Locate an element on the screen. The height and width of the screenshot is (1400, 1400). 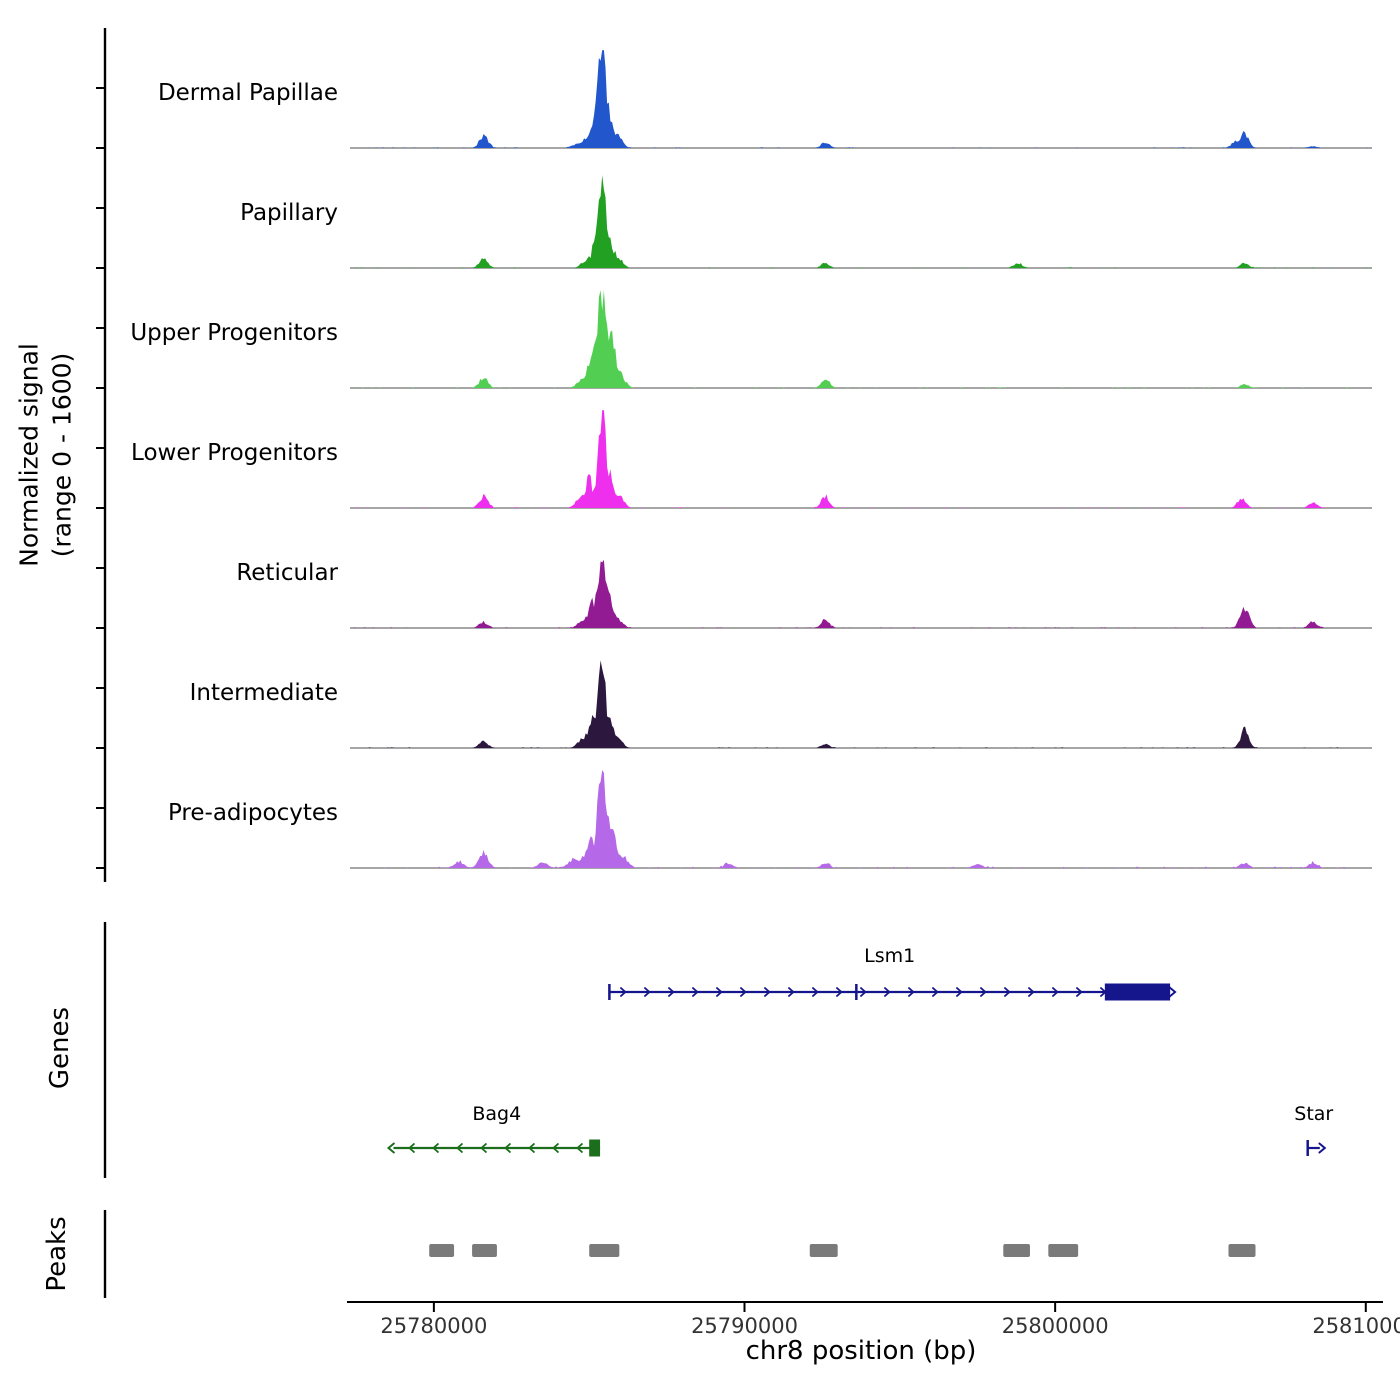
peaks-axis-title: Peaks is located at coordinates (57, 1254).